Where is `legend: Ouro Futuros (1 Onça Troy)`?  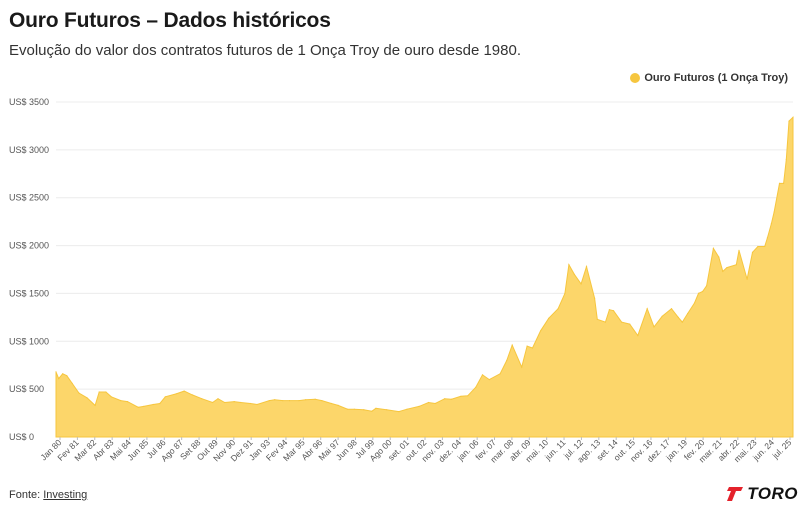
legend: Ouro Futuros (1 Onça Troy) is located at coordinates (709, 78).